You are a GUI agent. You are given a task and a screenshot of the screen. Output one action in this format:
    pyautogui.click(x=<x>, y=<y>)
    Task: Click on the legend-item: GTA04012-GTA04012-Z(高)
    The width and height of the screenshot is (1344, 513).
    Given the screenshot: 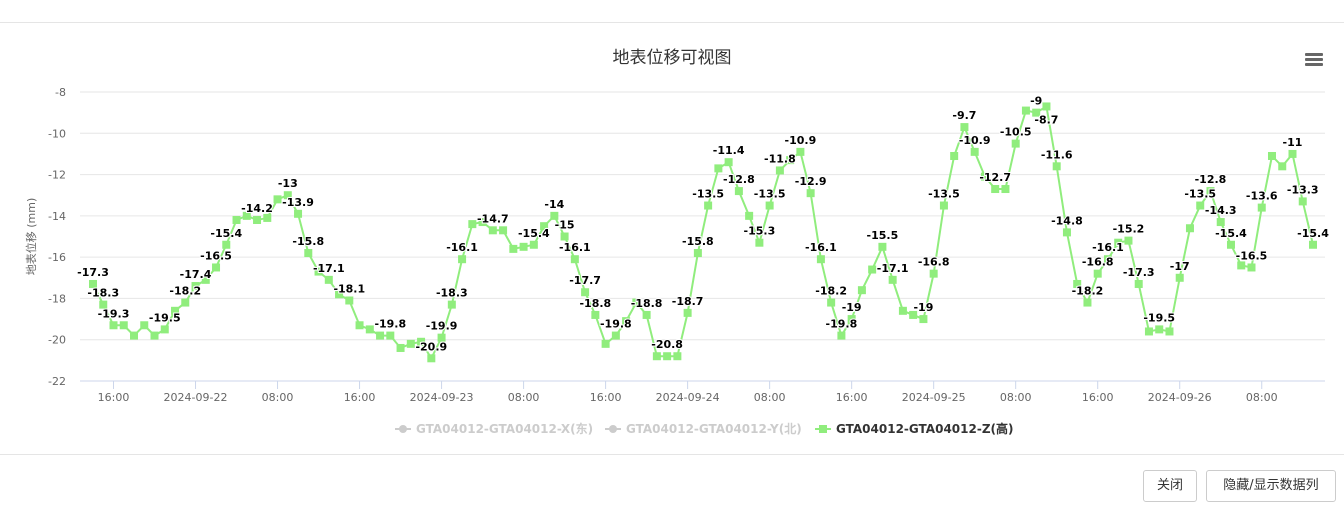 What is the action you would take?
    pyautogui.click(x=925, y=428)
    